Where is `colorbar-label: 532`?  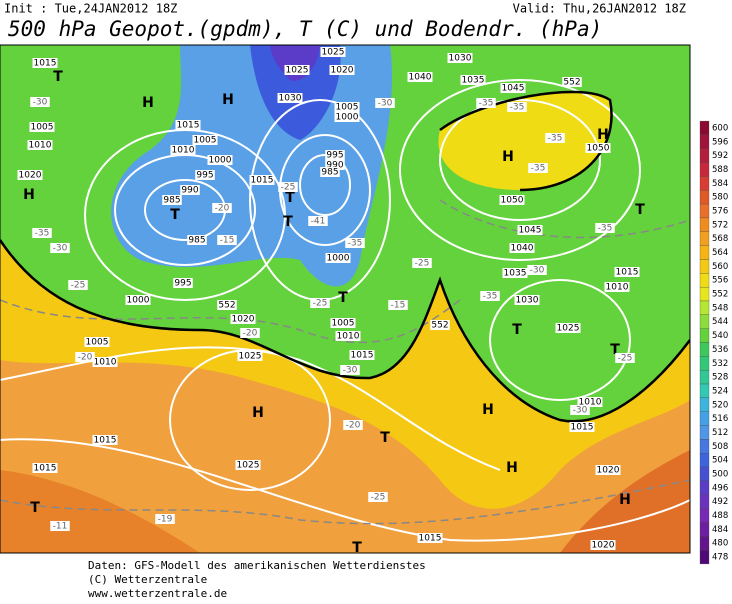
colorbar-label: 532 is located at coordinates (720, 364).